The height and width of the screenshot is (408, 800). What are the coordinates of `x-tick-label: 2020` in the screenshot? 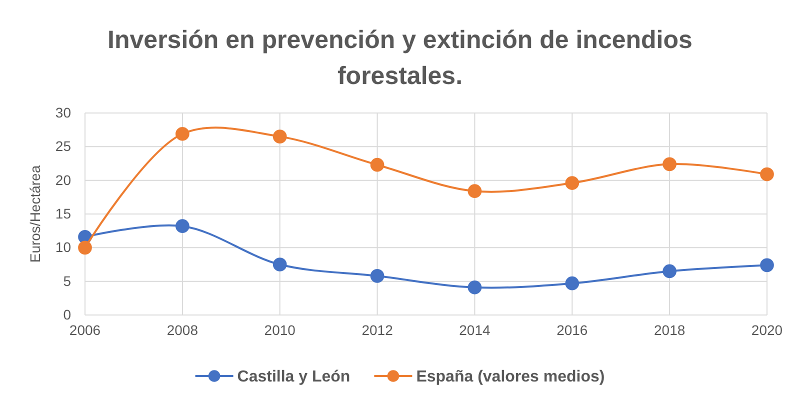 It's located at (767, 330).